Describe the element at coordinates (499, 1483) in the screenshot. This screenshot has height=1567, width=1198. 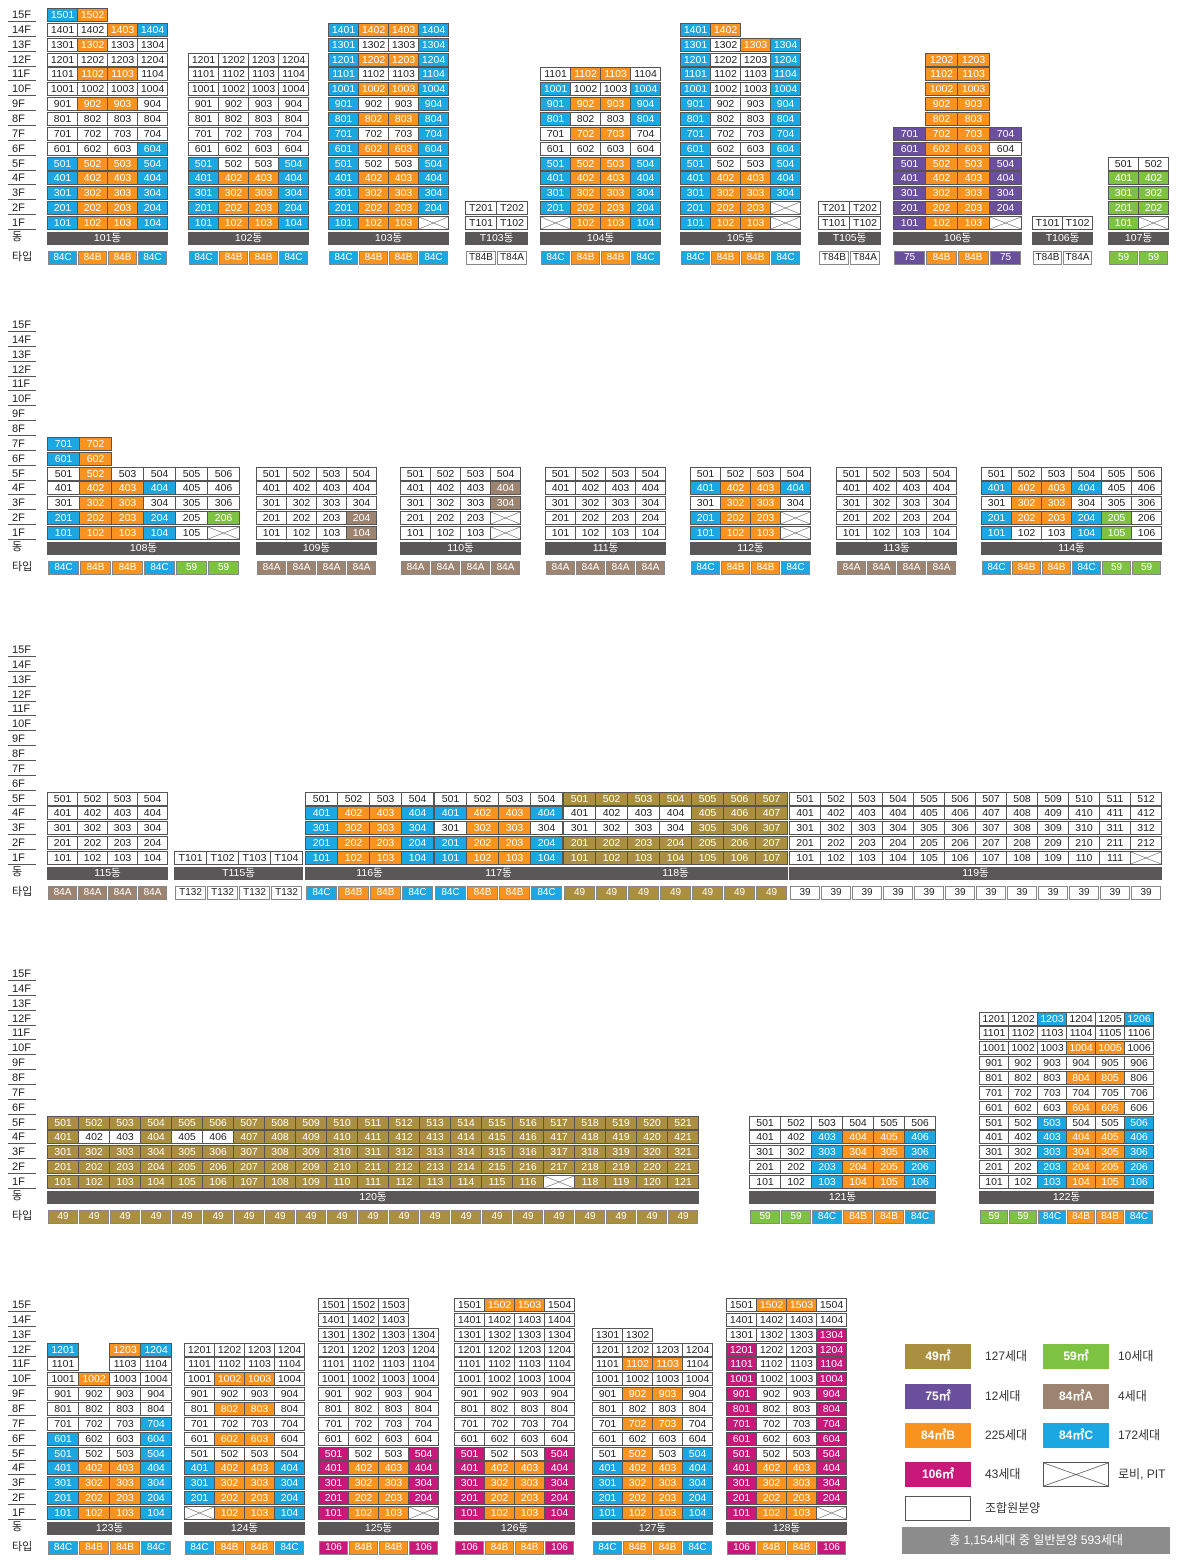
I see `unit-cell: 302` at that location.